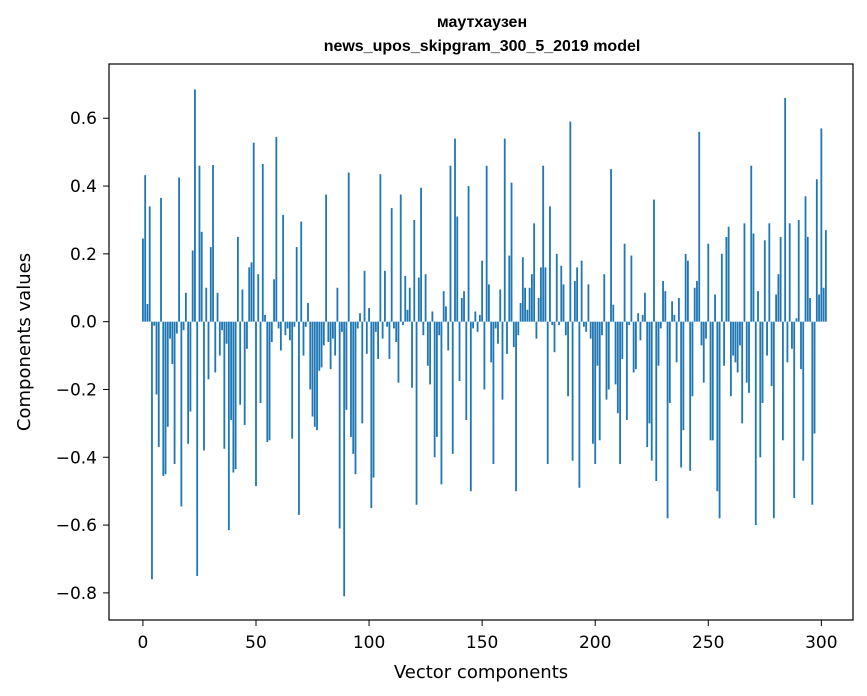 The height and width of the screenshot is (696, 867). Describe the element at coordinates (256, 643) in the screenshot. I see `x-tick-label-1: 50` at that location.